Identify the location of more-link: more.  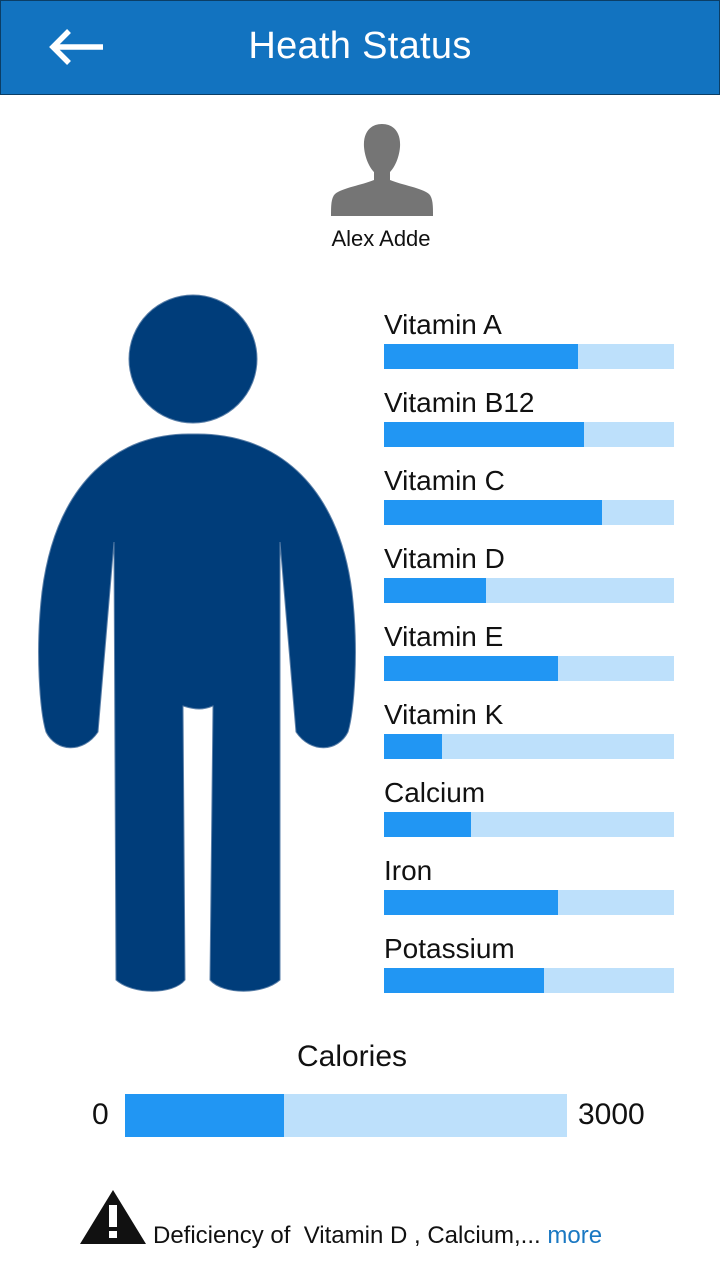
(575, 1235).